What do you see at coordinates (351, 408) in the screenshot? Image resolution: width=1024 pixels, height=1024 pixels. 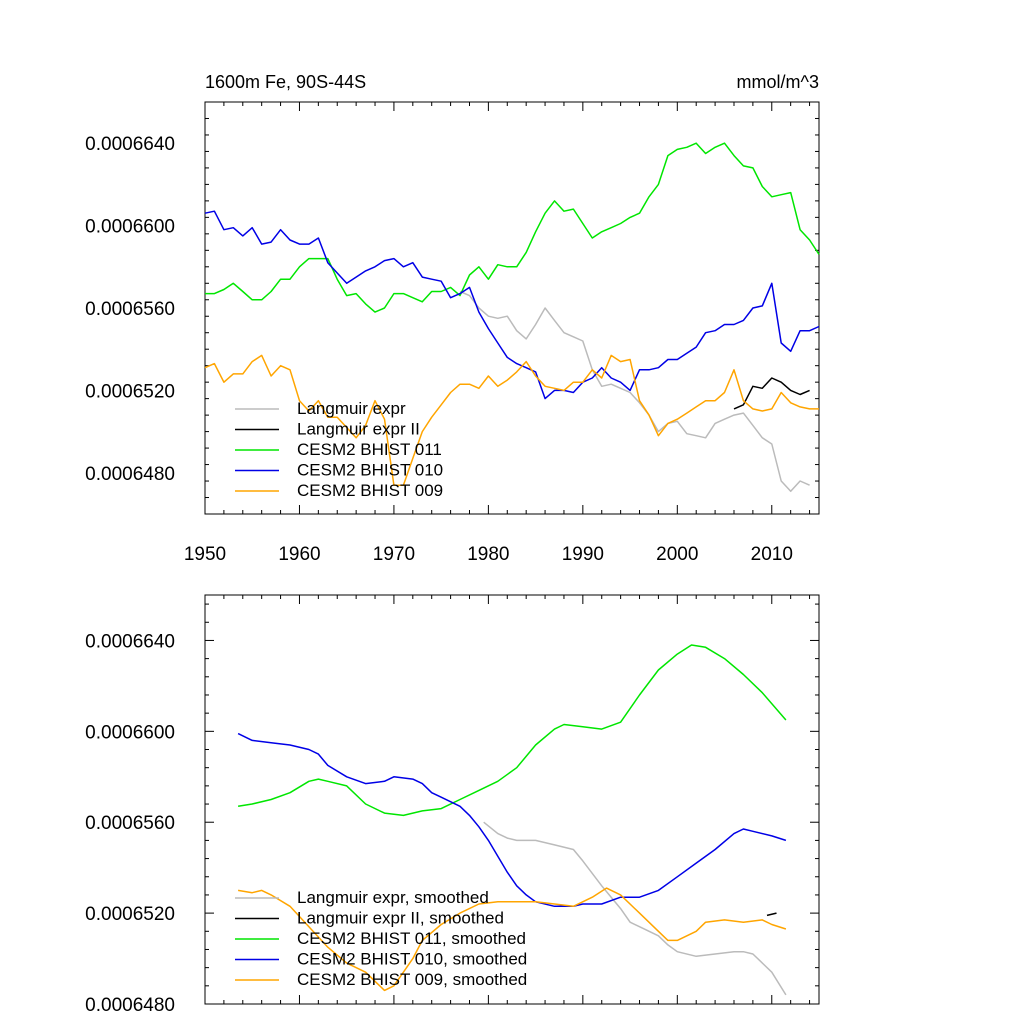 I see `legend-label: Langmuir expr` at bounding box center [351, 408].